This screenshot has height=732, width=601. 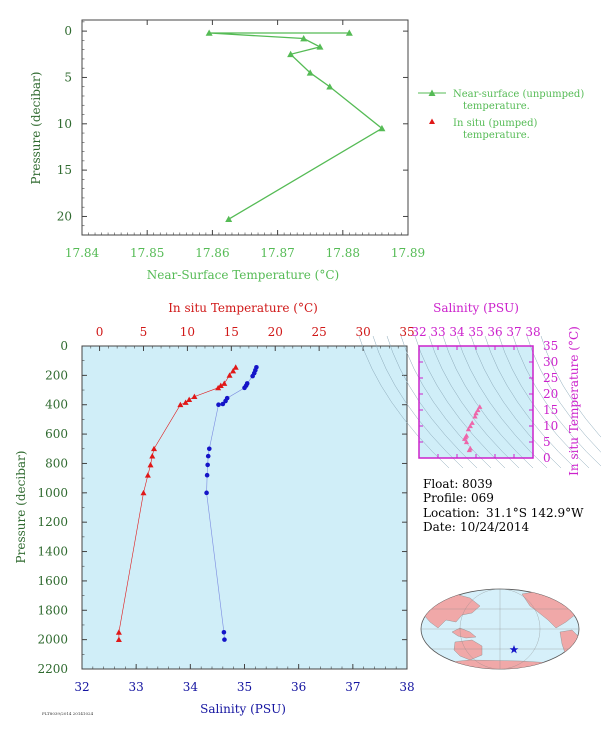 I want to click on legend-insitu-label-1: In situ (pumped), so click(x=495, y=123).